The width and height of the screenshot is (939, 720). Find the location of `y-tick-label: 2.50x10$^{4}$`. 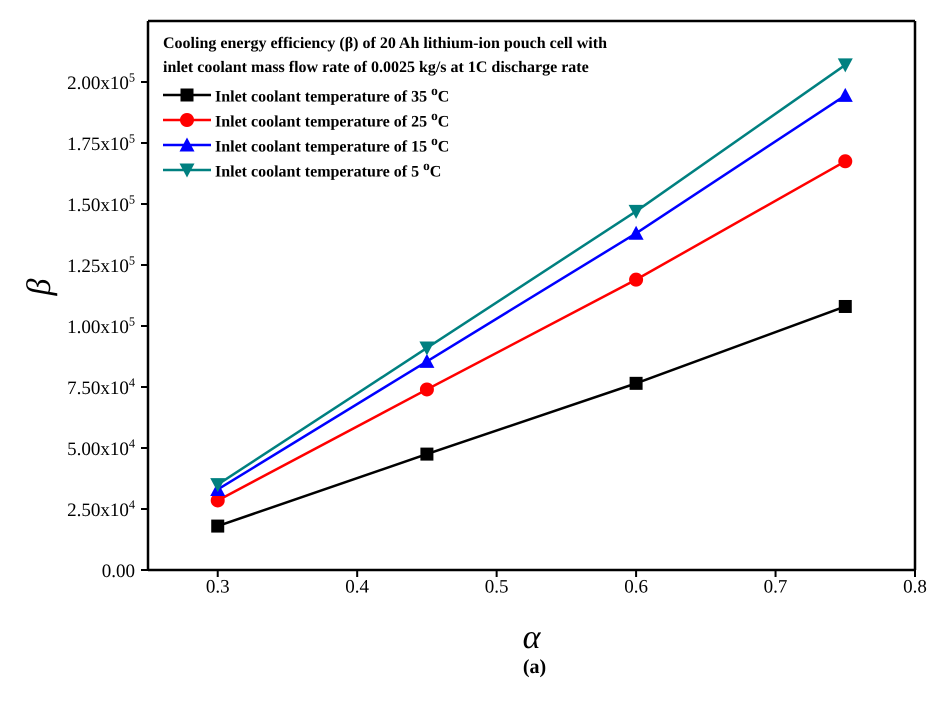

y-tick-label: 2.50x10$^{4}$ is located at coordinates (101, 509).